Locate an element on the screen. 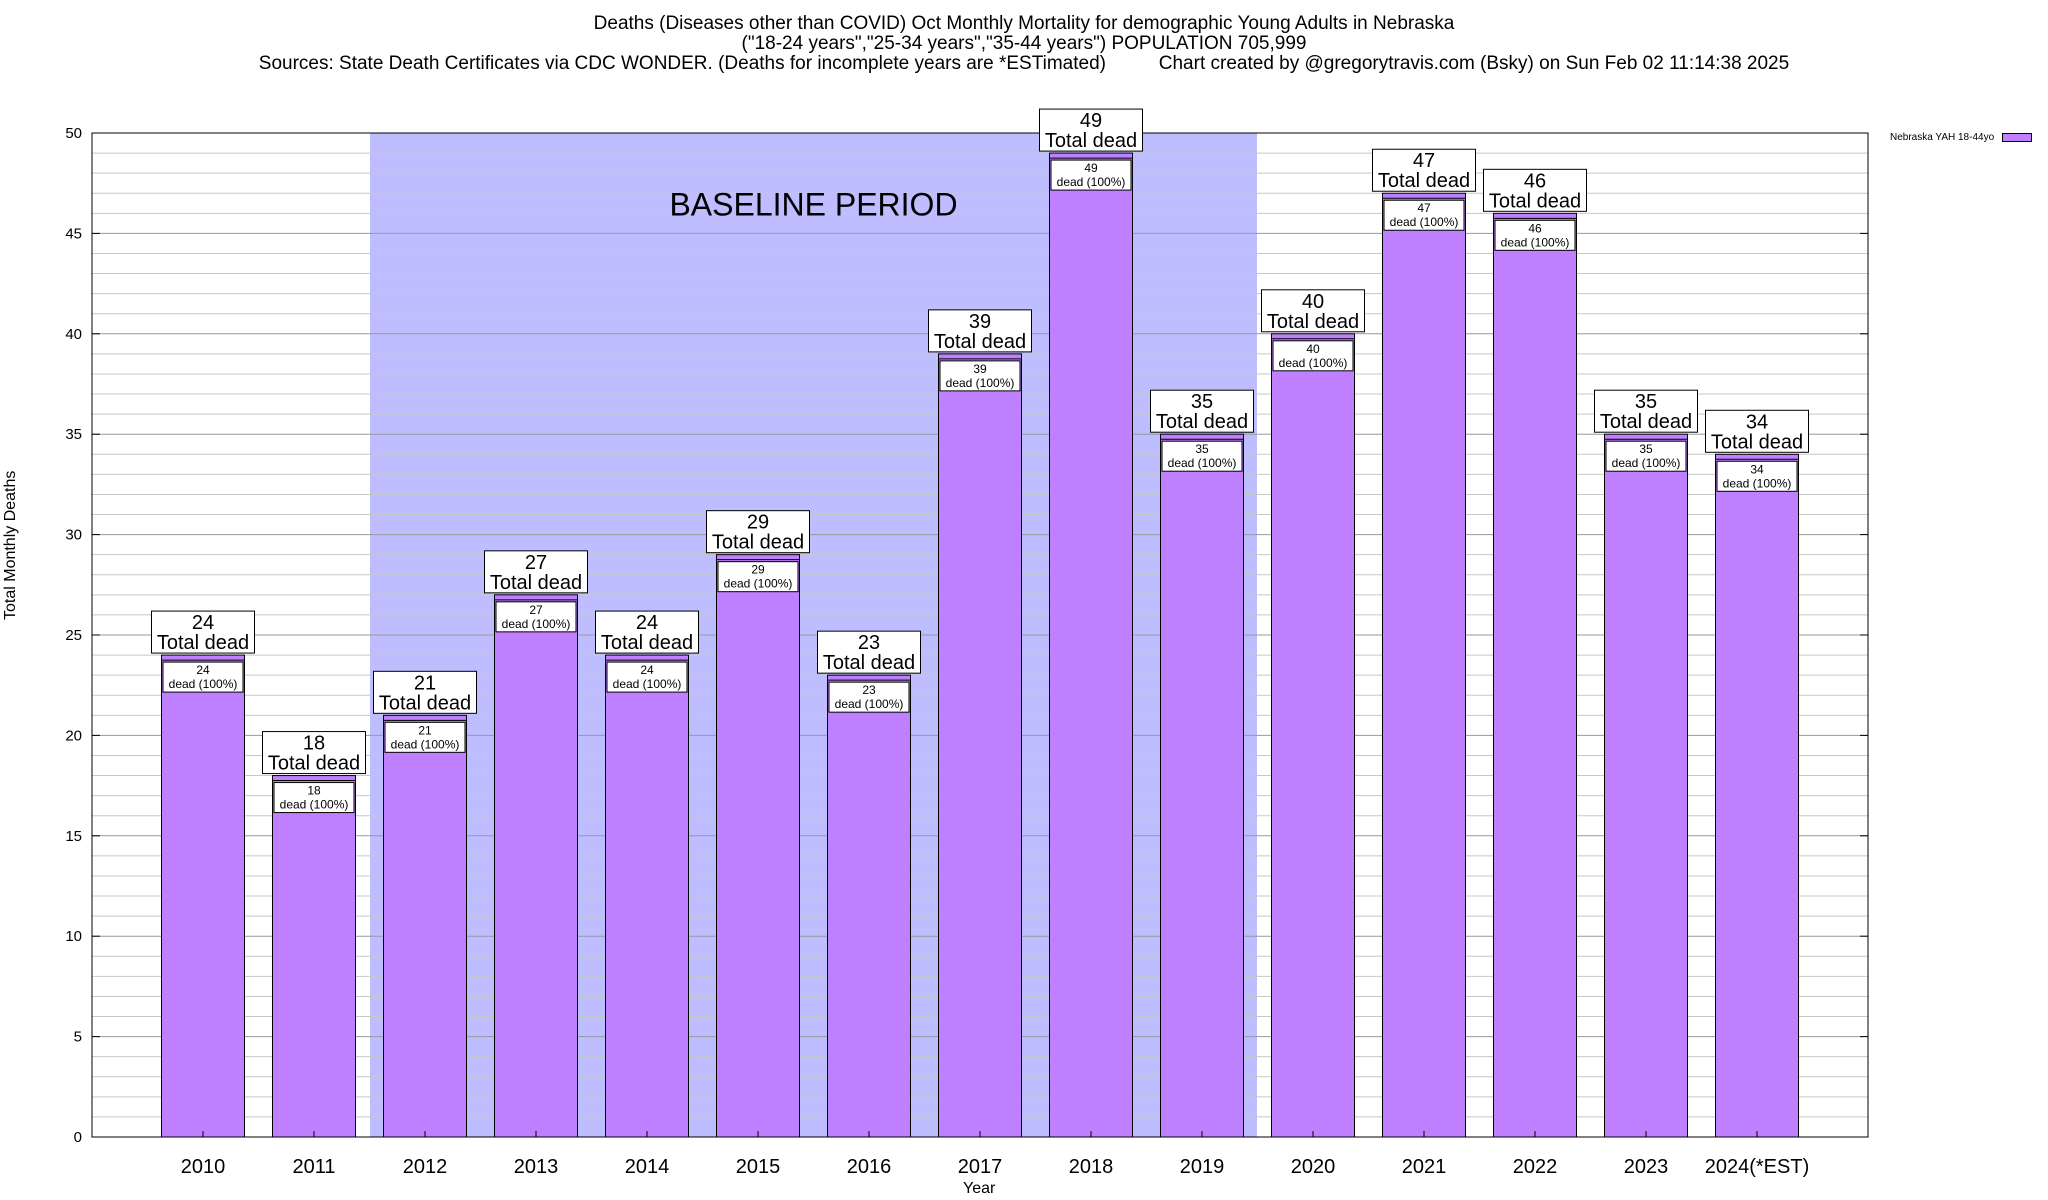 This screenshot has width=2048, height=1200. x-tick-label: 2012 is located at coordinates (425, 1167).